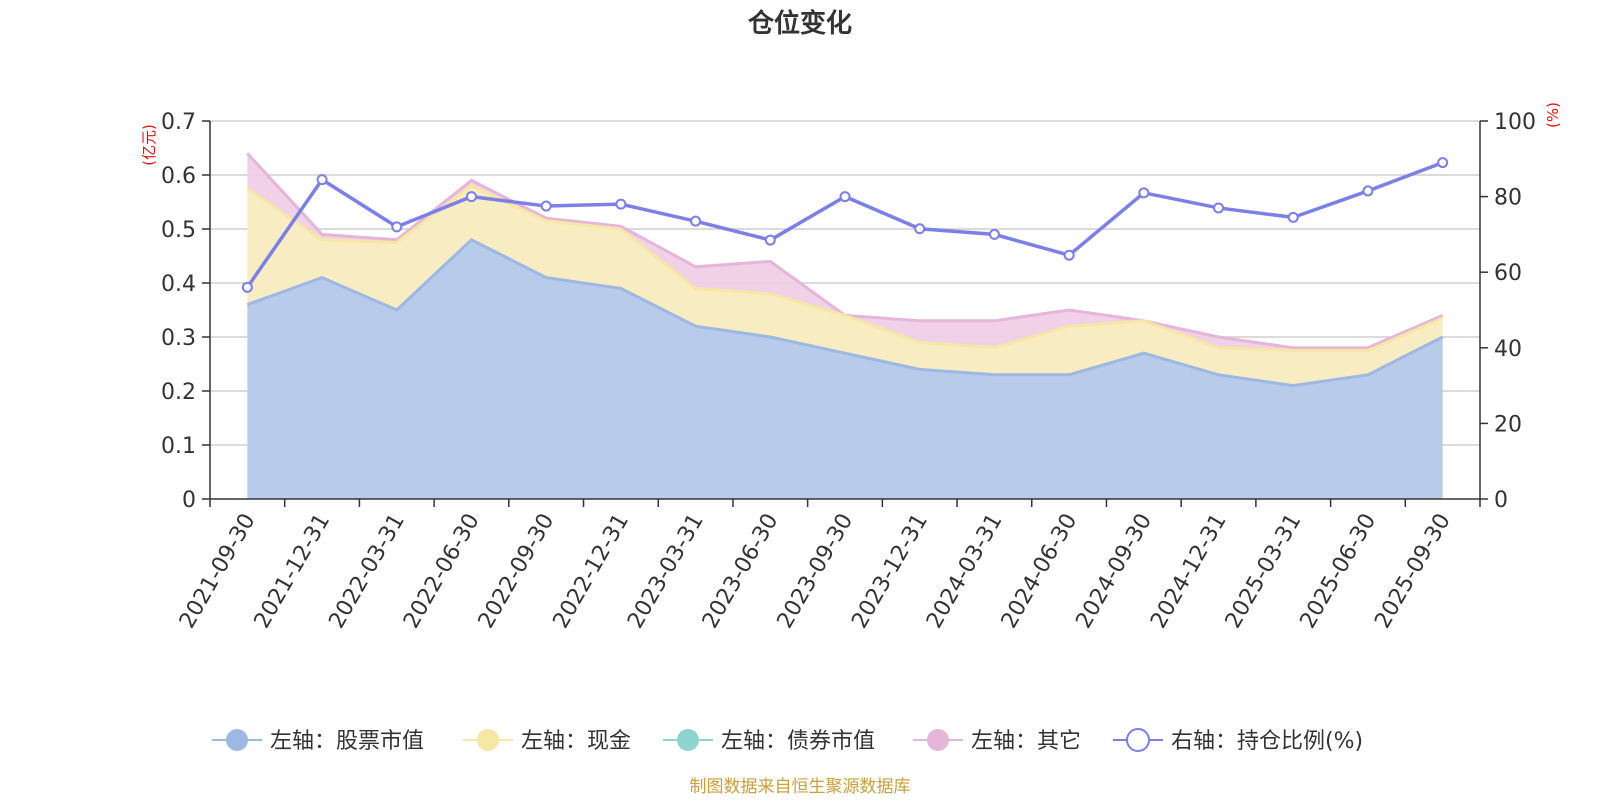  I want to click on legend: 左轴：股票市值 左轴：现金 左轴：债券市值 左轴：其它 右轴：持仓比例(%), so click(787, 741).